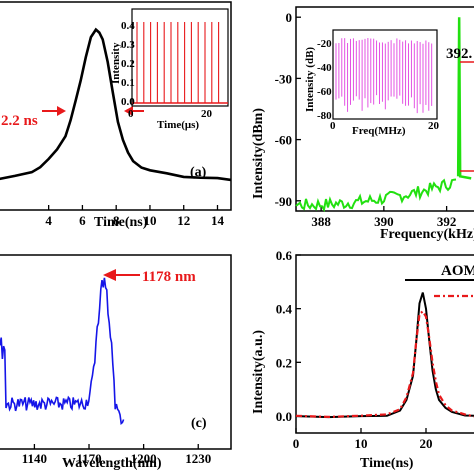 The width and height of the screenshot is (474, 474). I want to click on panel-b-inset-xlabel: Freq(MHz), so click(379, 131).